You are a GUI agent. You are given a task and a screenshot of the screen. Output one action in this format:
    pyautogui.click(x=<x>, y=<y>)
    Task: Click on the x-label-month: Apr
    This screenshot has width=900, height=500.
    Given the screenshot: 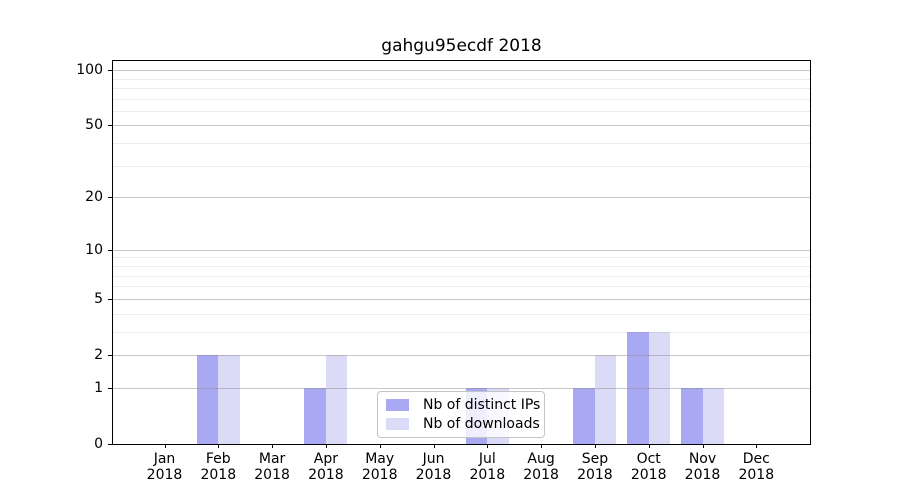 What is the action you would take?
    pyautogui.click(x=325, y=459)
    